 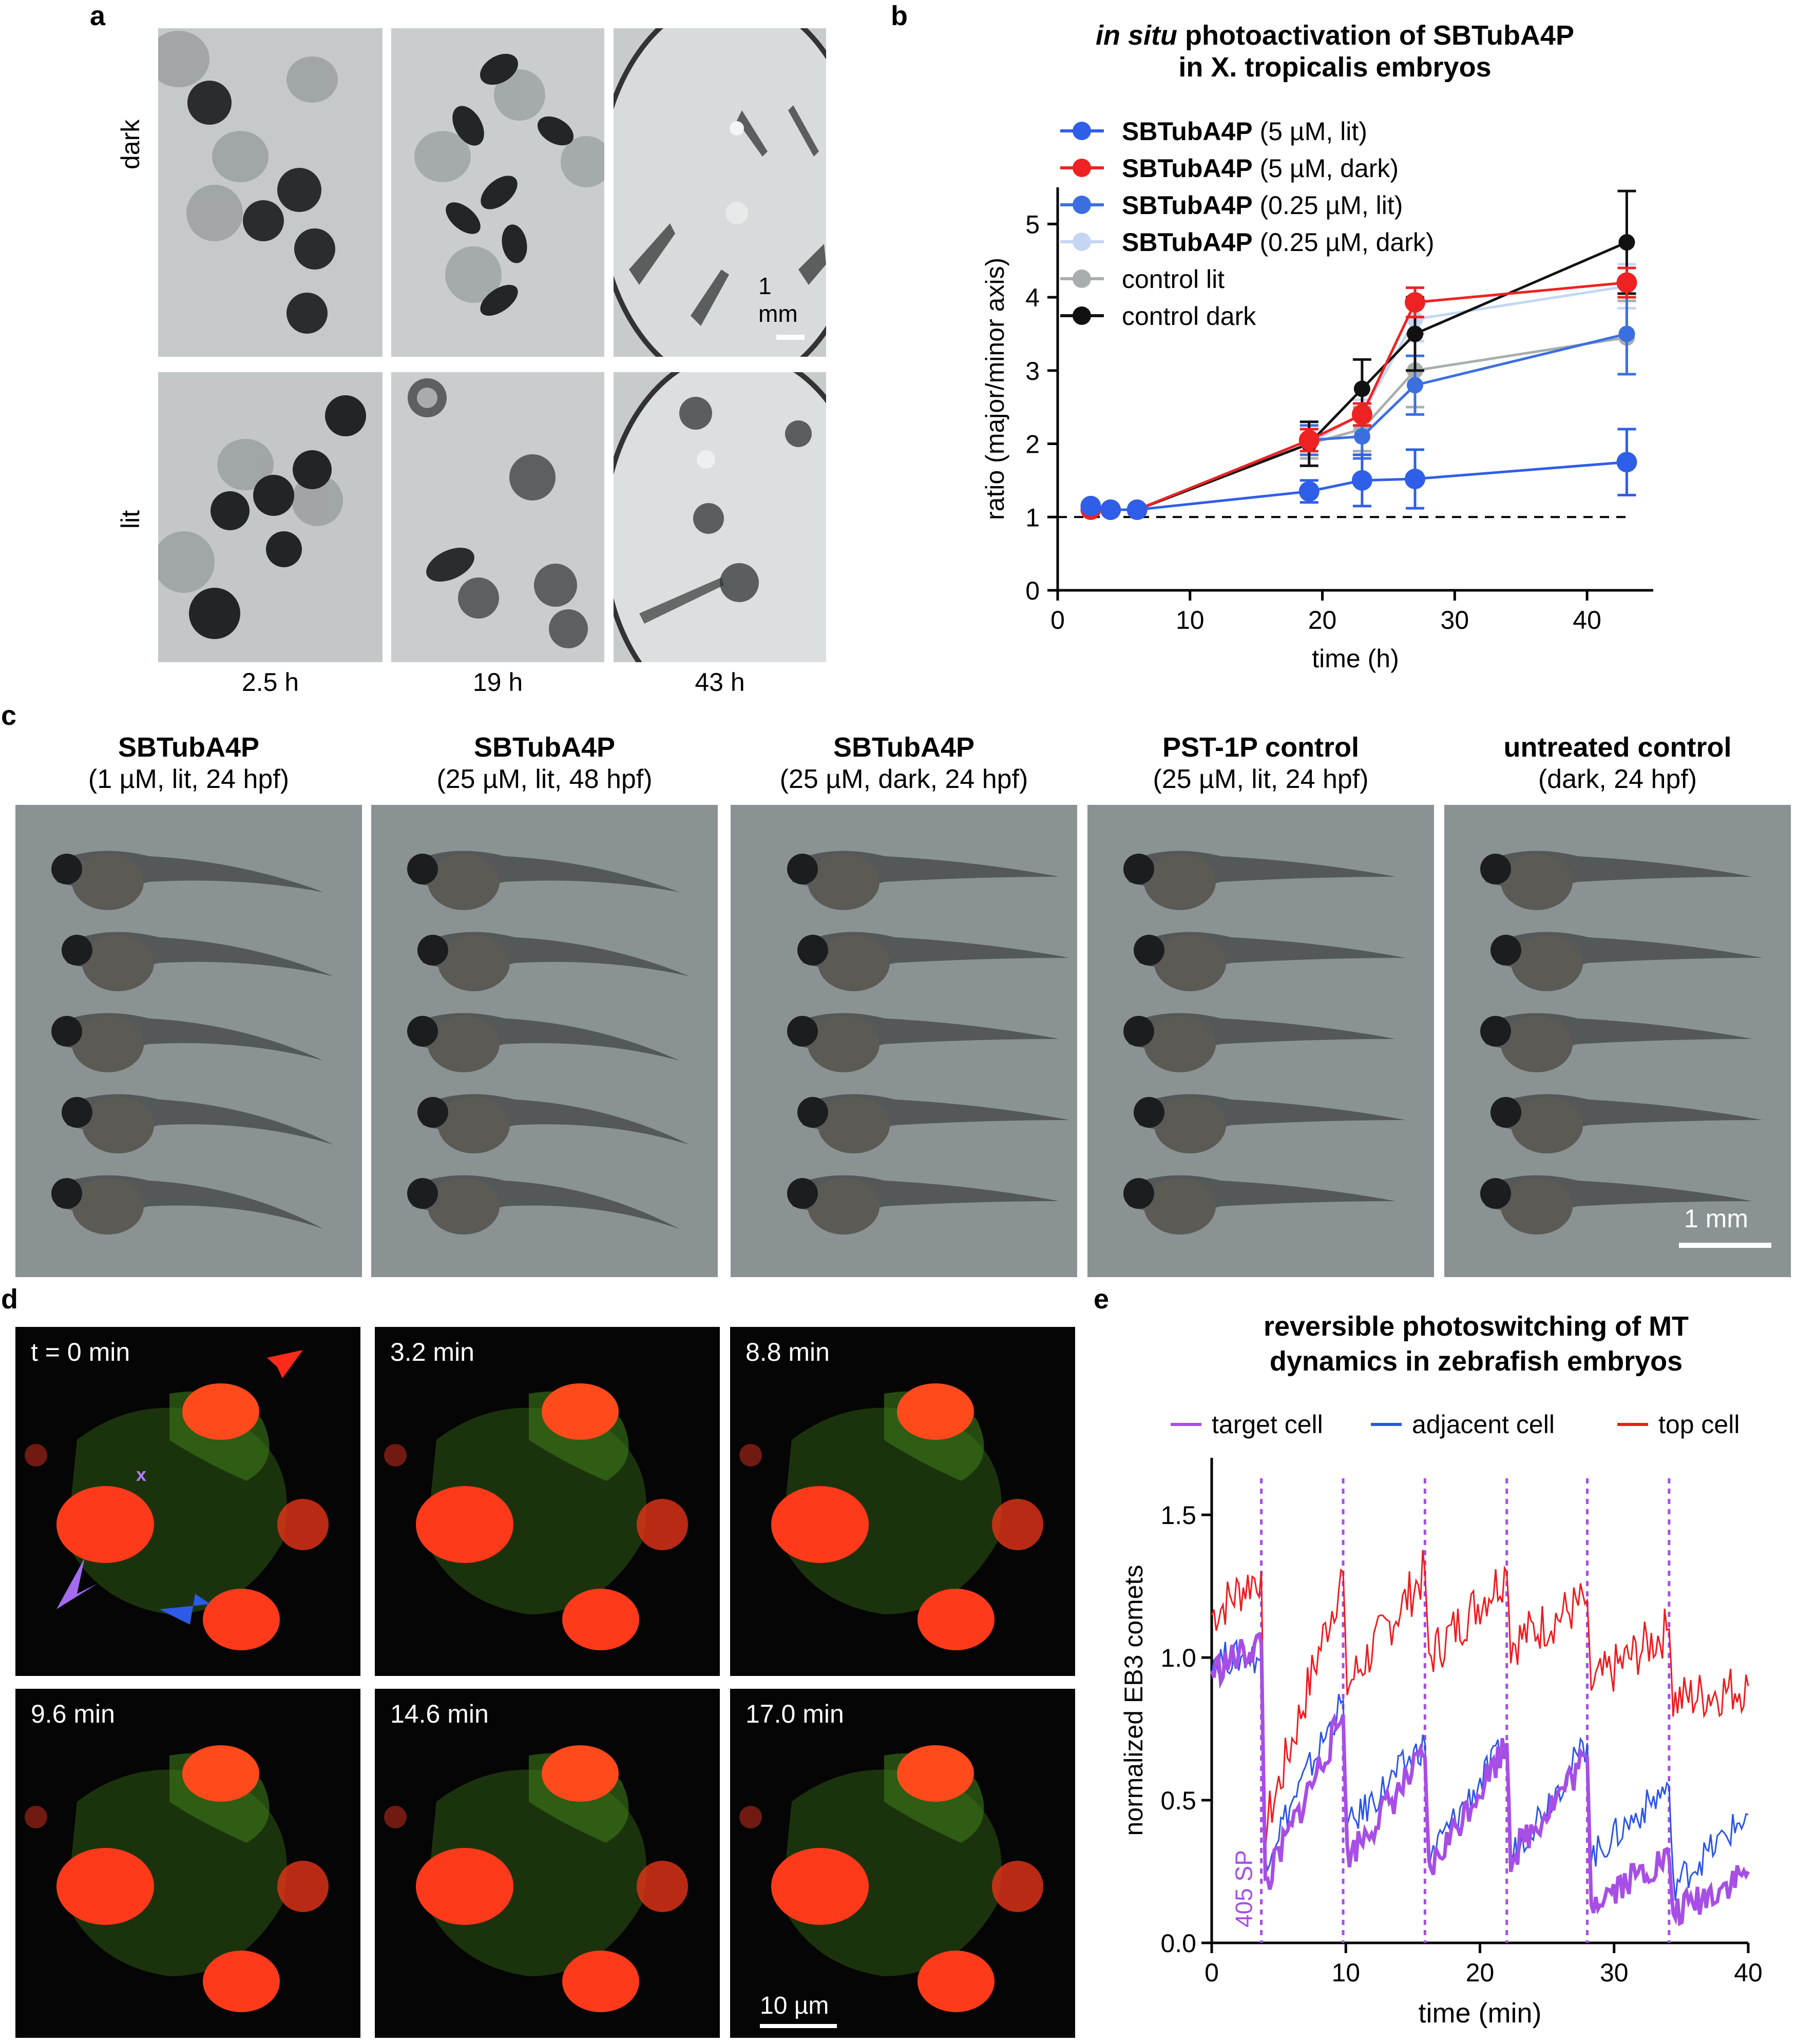 I want to click on panel-c-label: c, so click(x=9, y=715).